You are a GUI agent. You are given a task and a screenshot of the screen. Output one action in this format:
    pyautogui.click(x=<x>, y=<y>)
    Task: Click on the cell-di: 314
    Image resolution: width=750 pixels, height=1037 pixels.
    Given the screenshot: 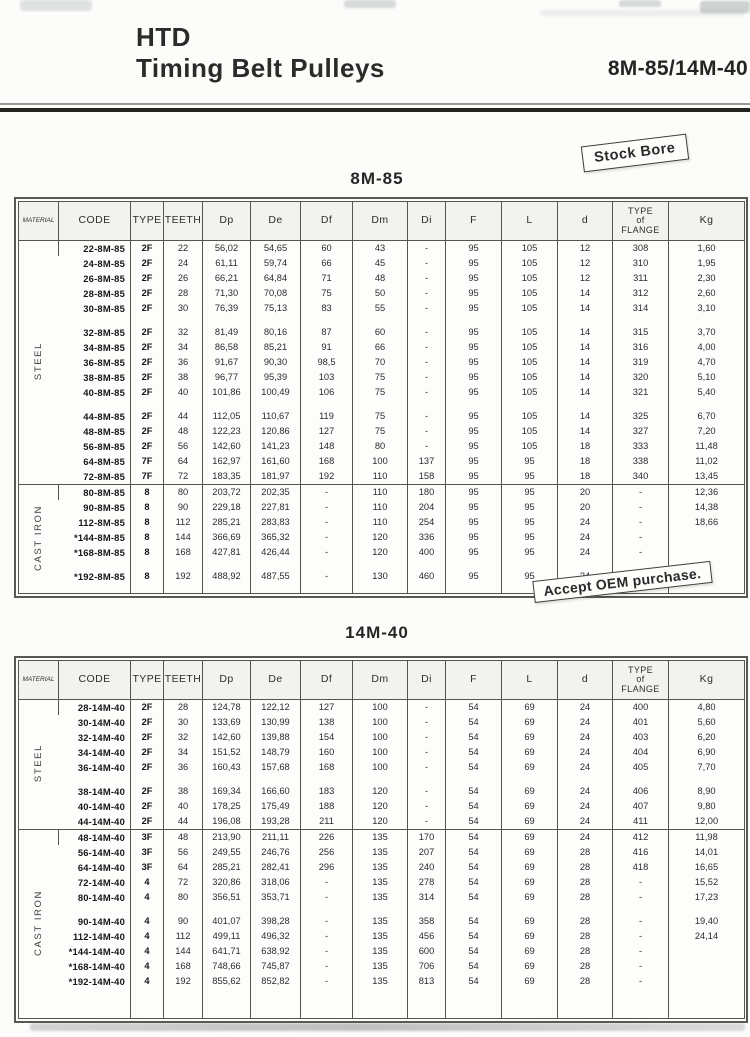 What is the action you would take?
    pyautogui.click(x=426, y=897)
    